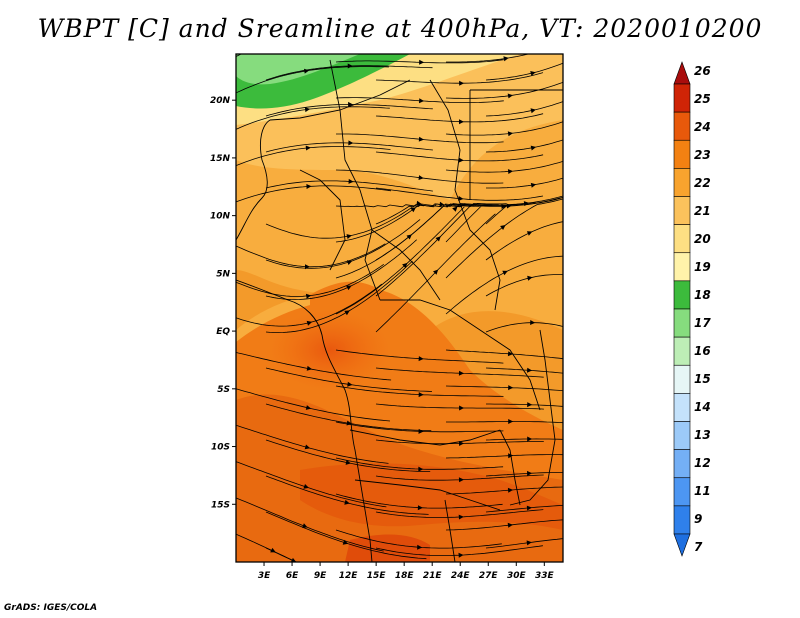 This screenshot has width=800, height=618. What do you see at coordinates (461, 576) in the screenshot?
I see `lon-tick-label: 24E` at bounding box center [461, 576].